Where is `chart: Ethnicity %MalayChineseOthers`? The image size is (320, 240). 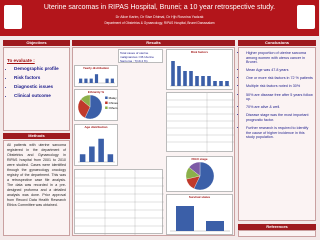 chart: Ethnicity %MalayChineseOthers is located at coordinates (97, 105).